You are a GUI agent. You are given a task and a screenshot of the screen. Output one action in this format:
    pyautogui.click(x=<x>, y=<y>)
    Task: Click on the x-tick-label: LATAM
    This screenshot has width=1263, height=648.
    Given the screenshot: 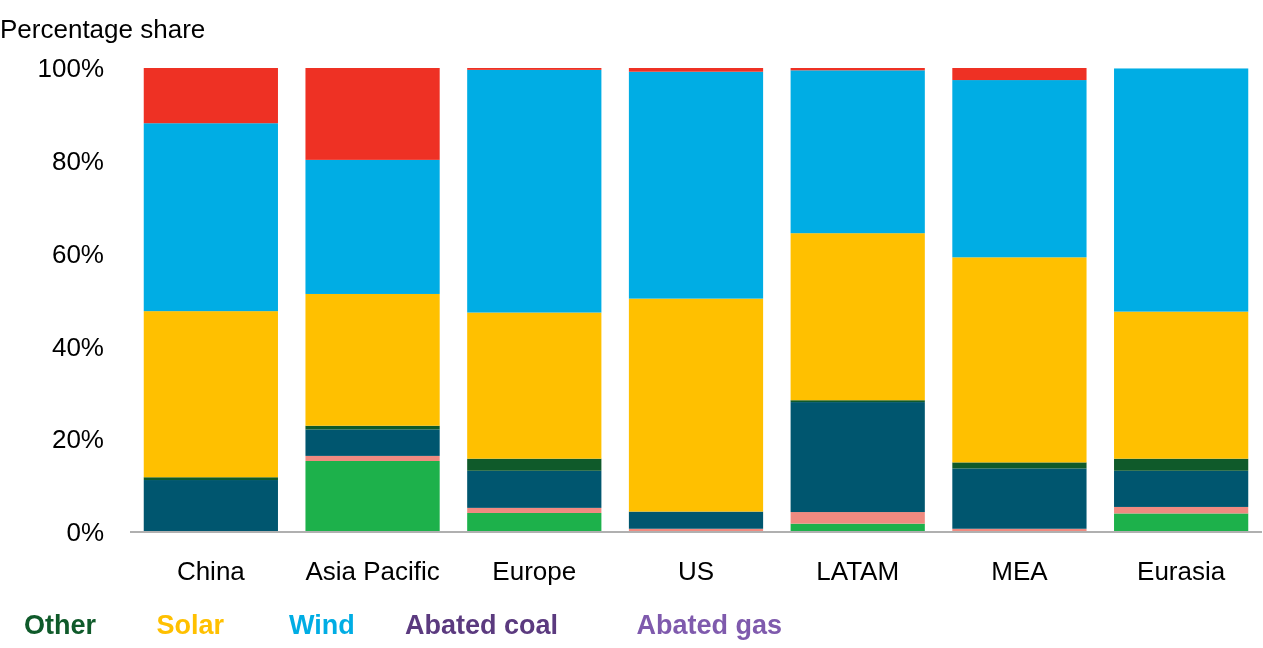 What is the action you would take?
    pyautogui.click(x=858, y=571)
    